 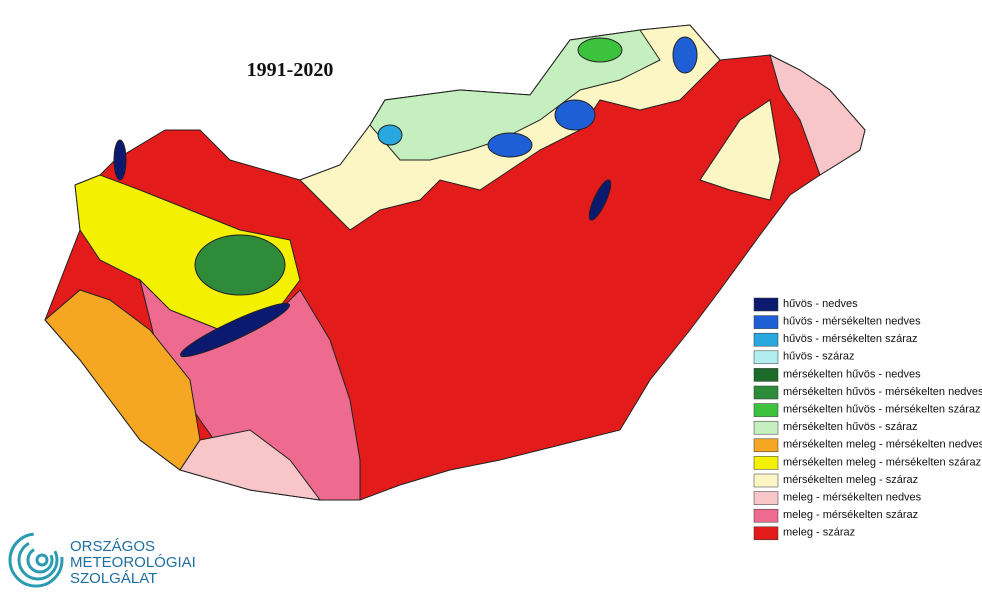 What do you see at coordinates (852, 374) in the screenshot?
I see `legend-label: mérsékelten hűvös - nedves` at bounding box center [852, 374].